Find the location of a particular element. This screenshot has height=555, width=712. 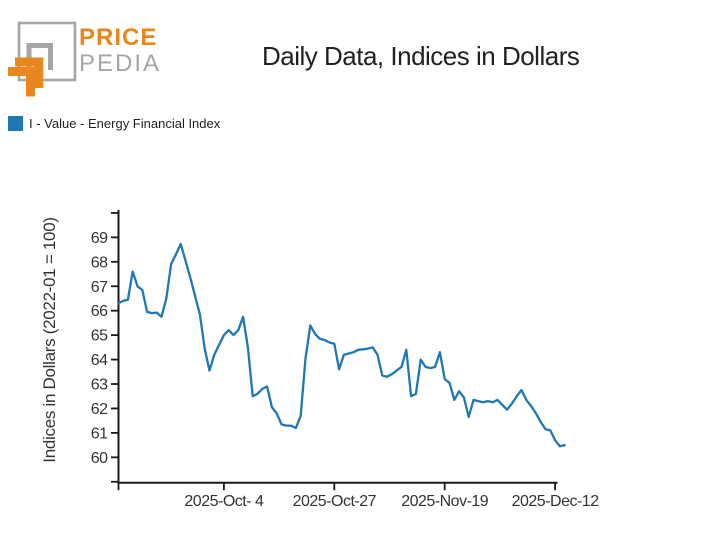

y-tick-label: 66 is located at coordinates (99, 311).